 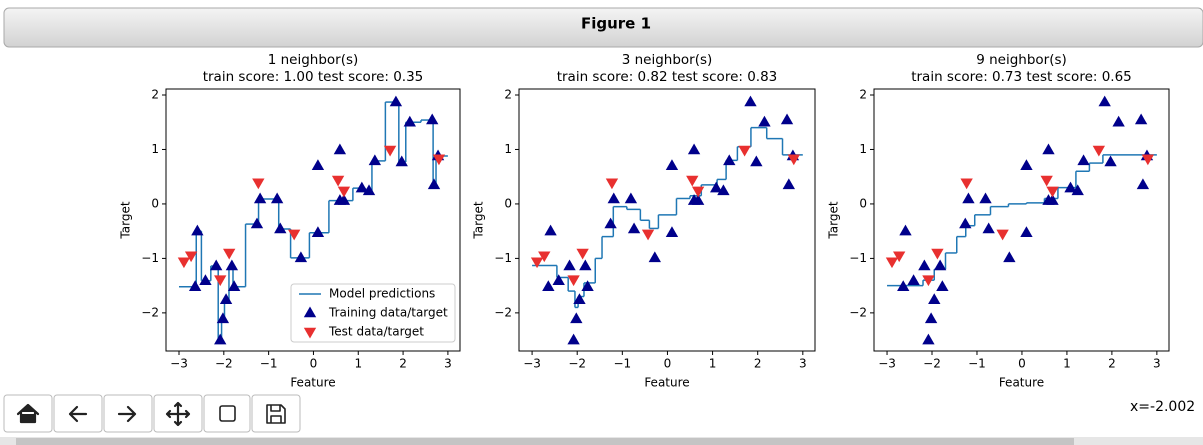 What do you see at coordinates (28, 413) in the screenshot?
I see `home-button` at bounding box center [28, 413].